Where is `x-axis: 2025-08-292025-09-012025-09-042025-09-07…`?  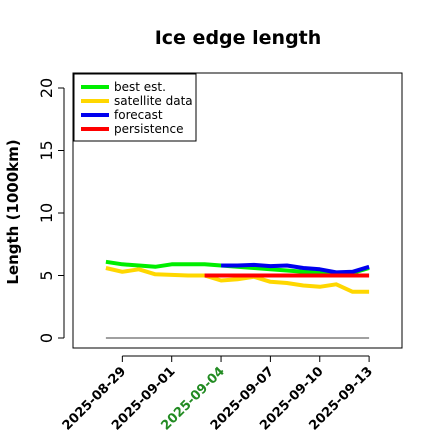
x-axis: 2025-08-292025-09-012025-09-042025-09-07… is located at coordinates (218, 394).